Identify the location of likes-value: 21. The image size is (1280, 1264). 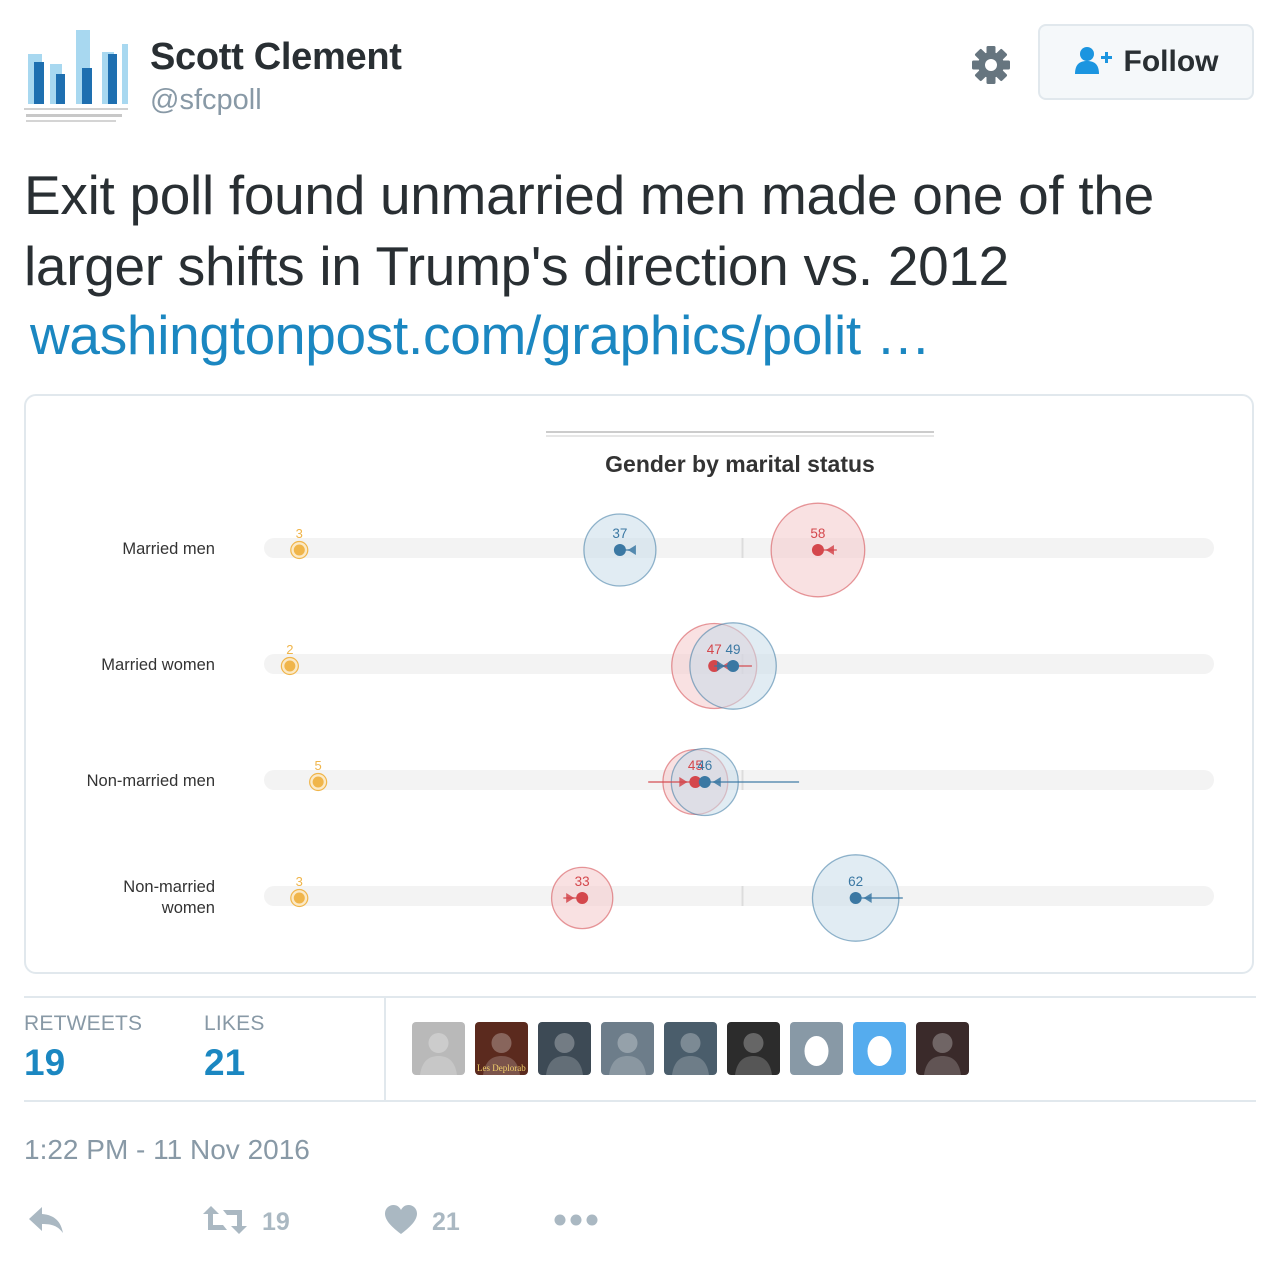
(225, 1062).